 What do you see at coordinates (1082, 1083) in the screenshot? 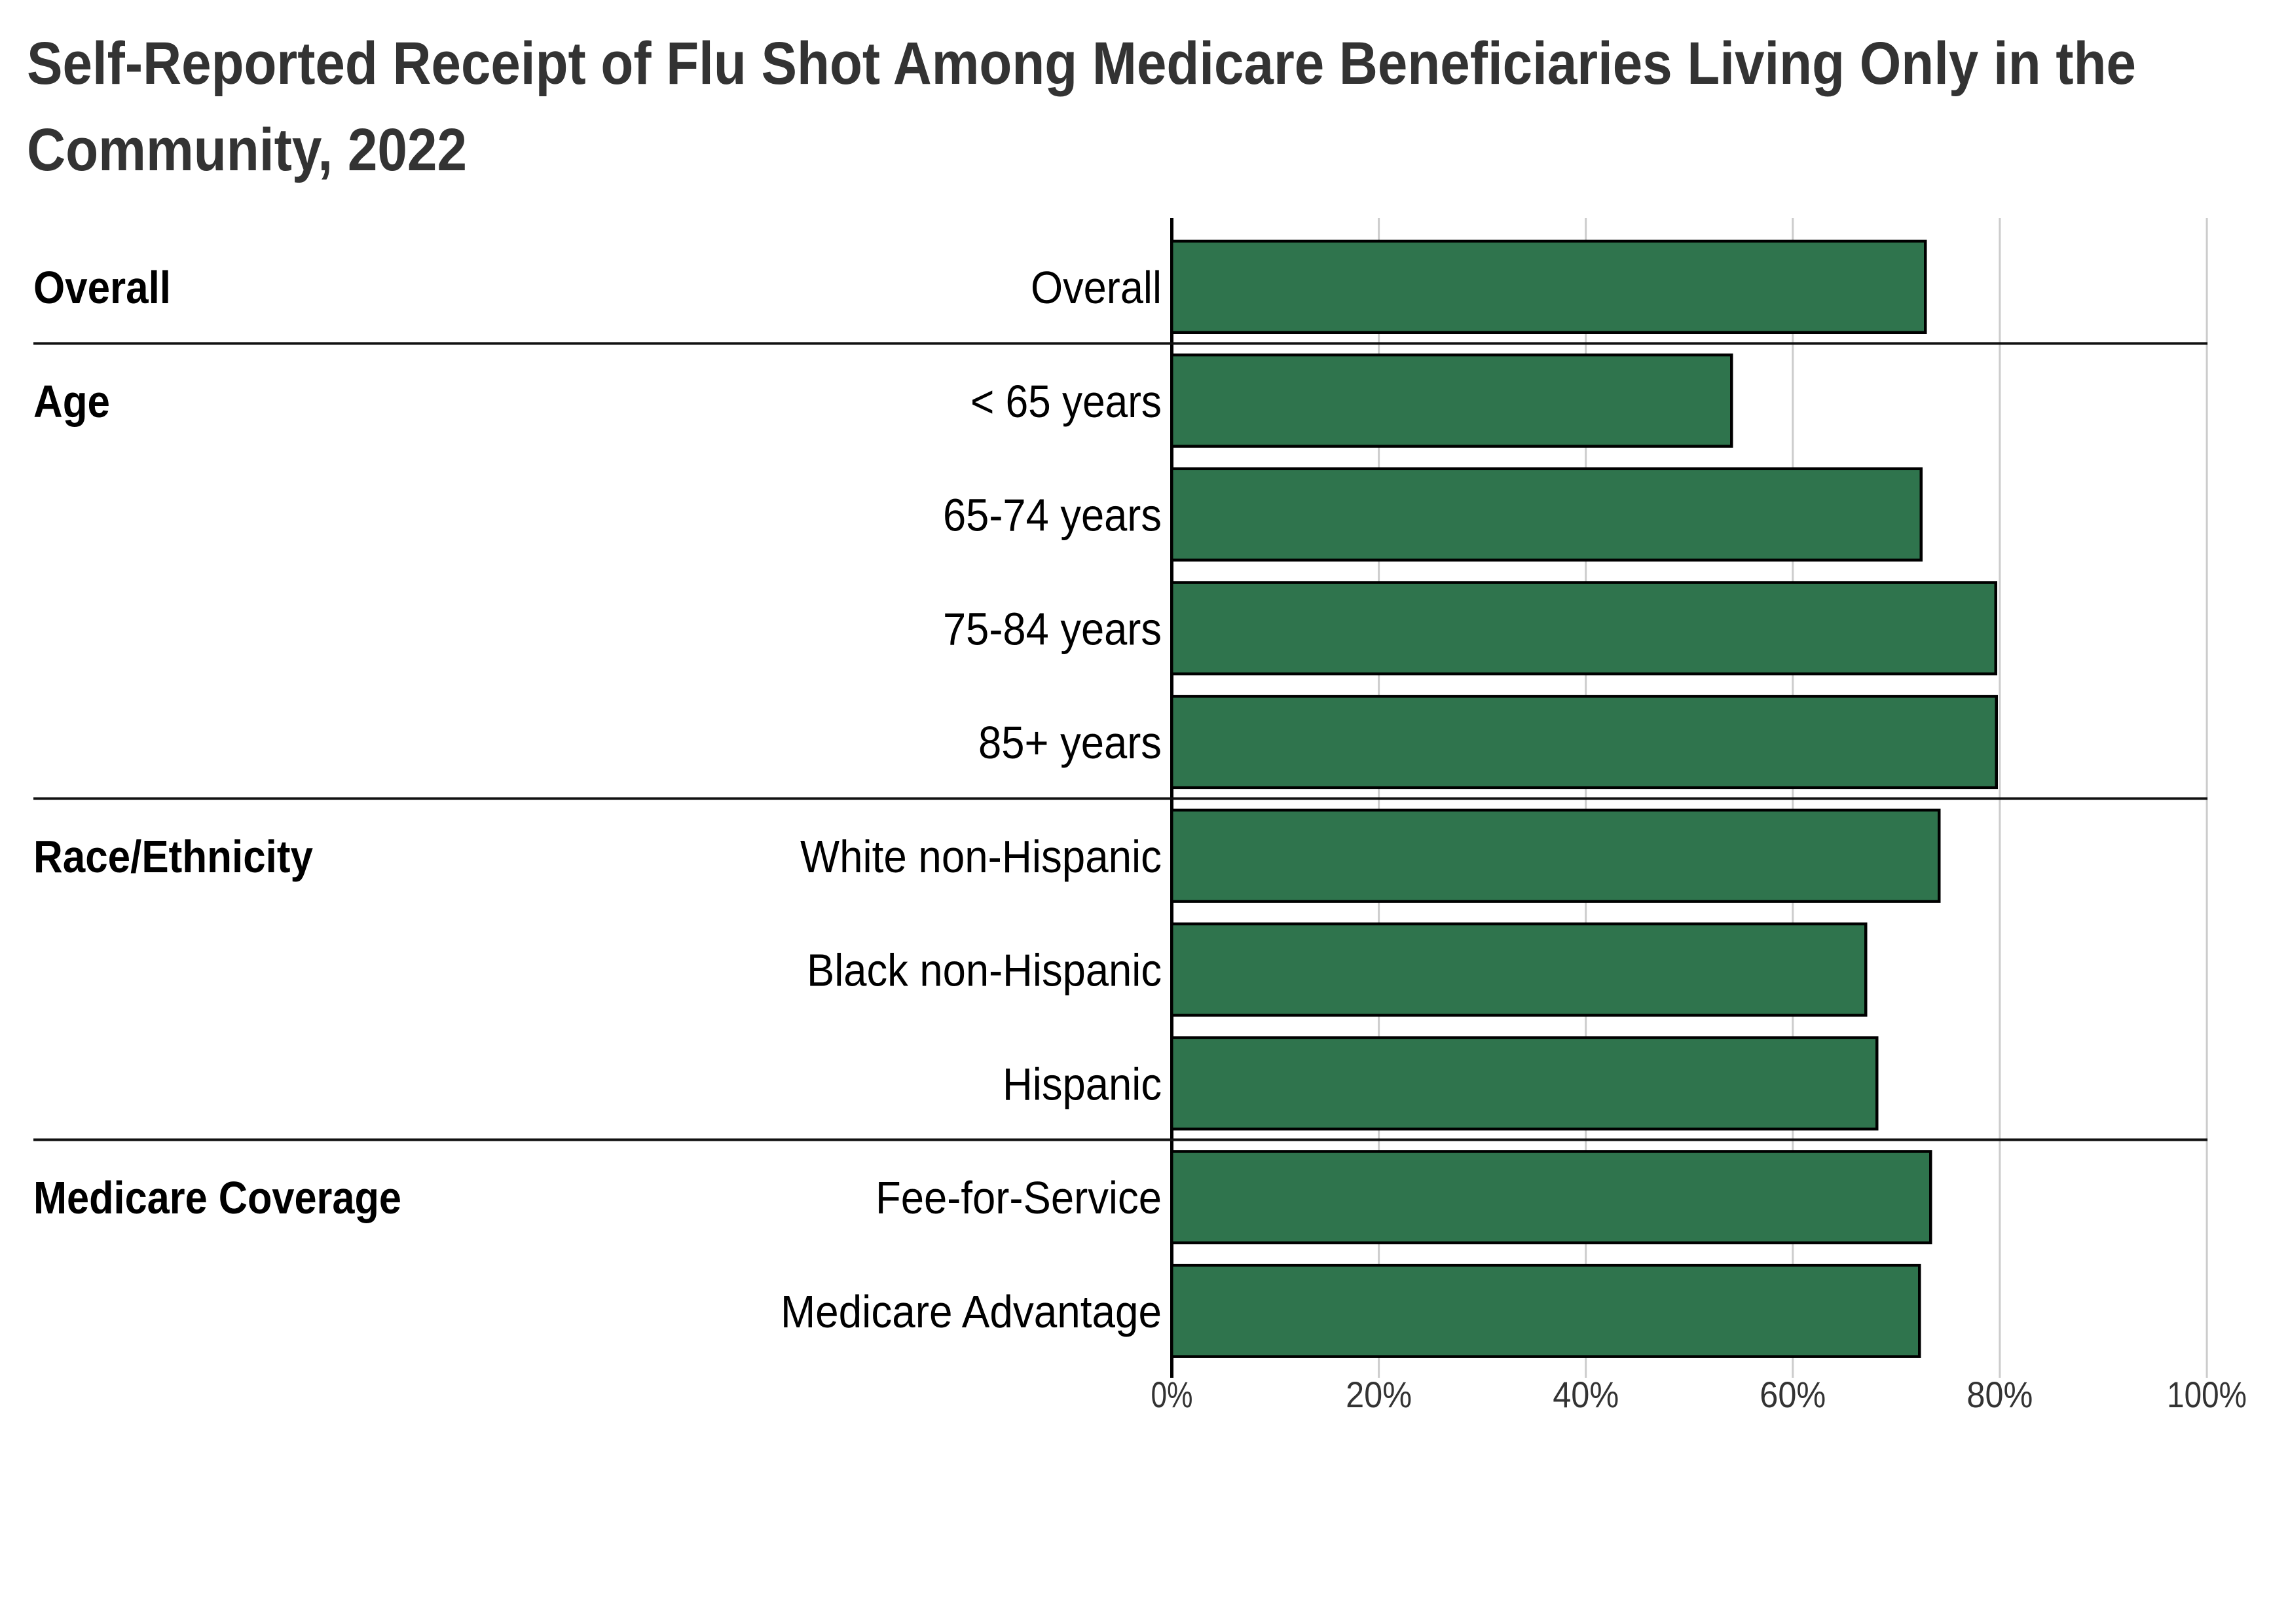
I see `svg-text: Hispanic` at bounding box center [1082, 1083].